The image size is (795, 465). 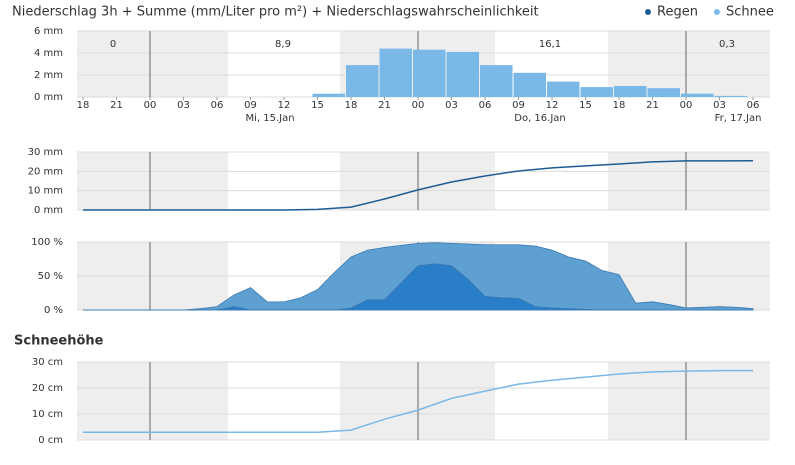 I want to click on daily-sum: 0, so click(x=113, y=44).